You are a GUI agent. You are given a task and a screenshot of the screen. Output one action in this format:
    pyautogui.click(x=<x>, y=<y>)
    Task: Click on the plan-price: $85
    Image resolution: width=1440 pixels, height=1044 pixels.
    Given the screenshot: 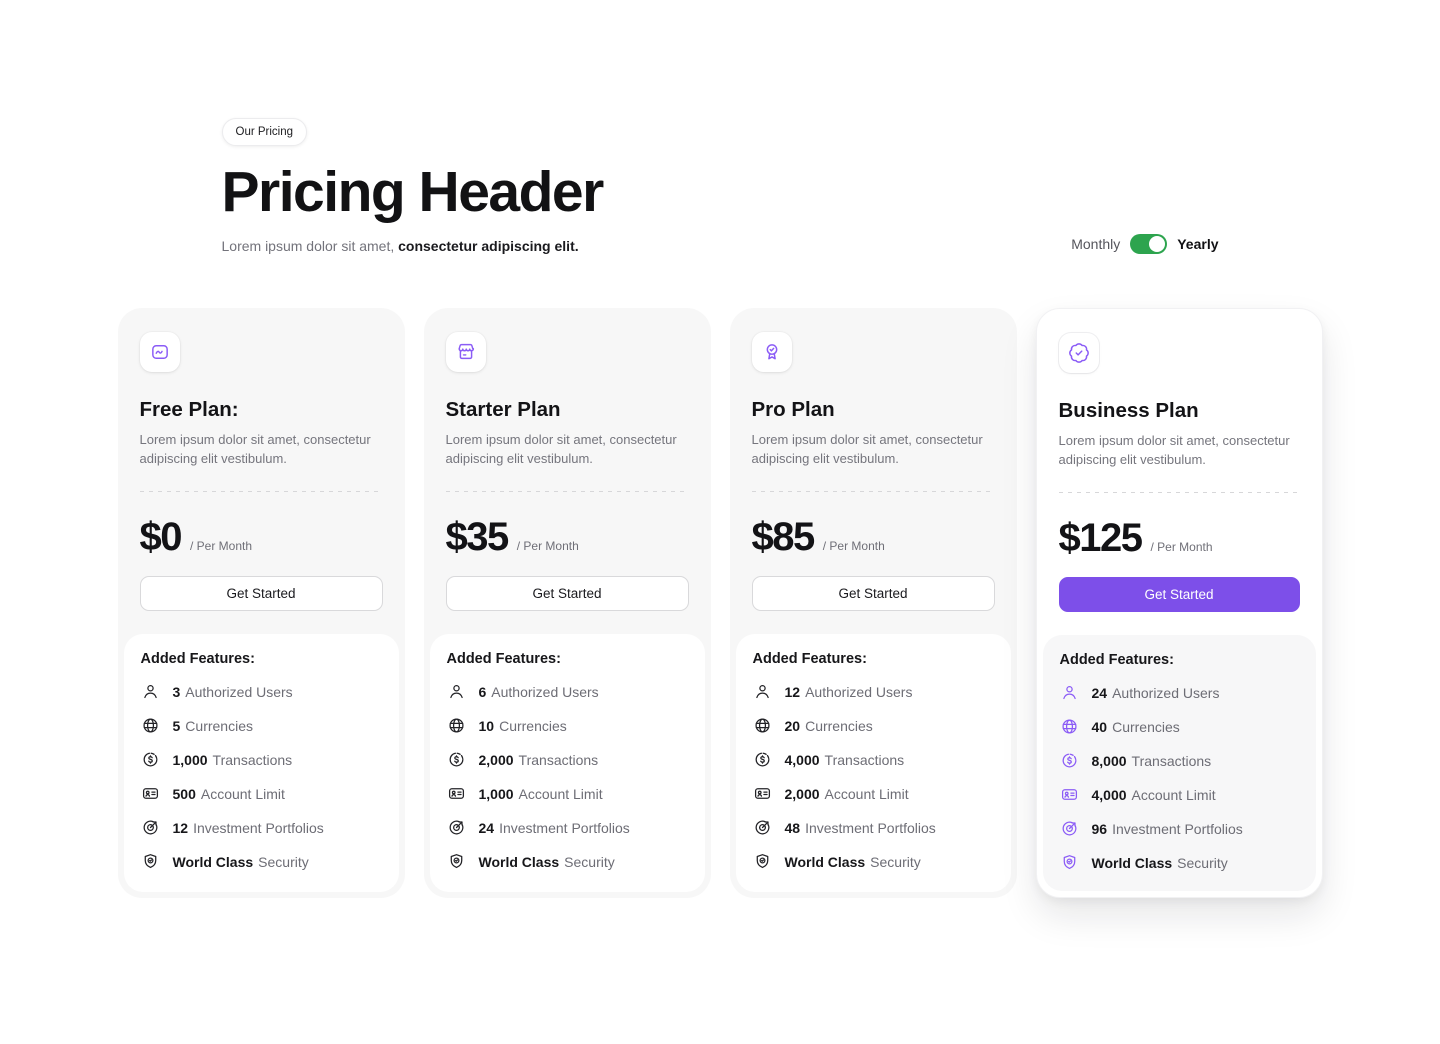 What is the action you would take?
    pyautogui.click(x=783, y=537)
    